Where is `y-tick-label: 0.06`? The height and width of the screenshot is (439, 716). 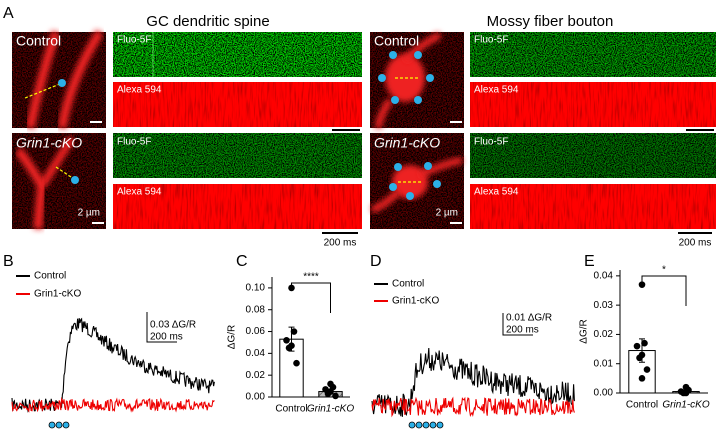 y-tick-label: 0.06 is located at coordinates (256, 331).